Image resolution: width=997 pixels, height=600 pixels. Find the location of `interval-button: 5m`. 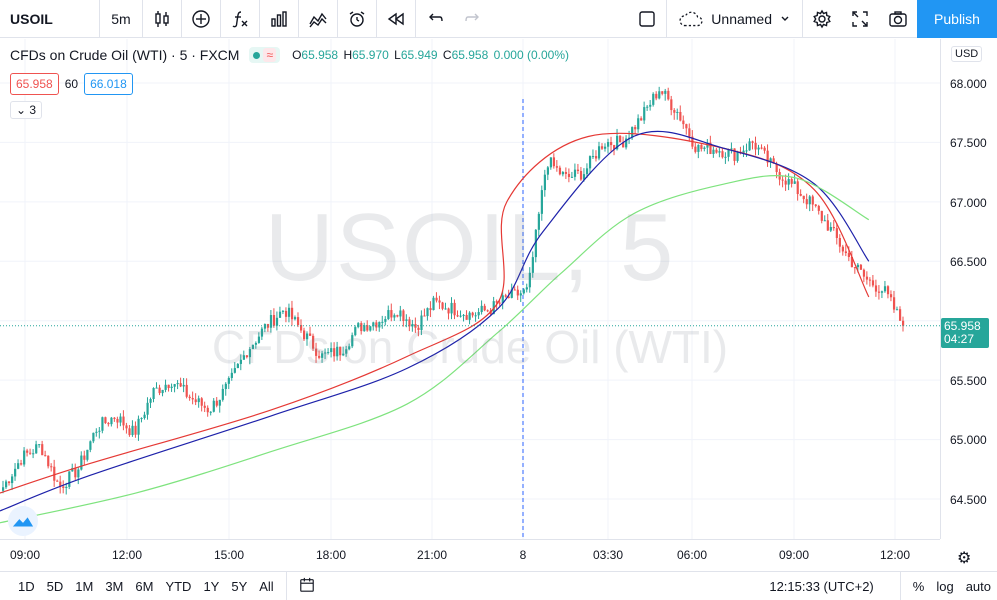

interval-button: 5m is located at coordinates (121, 18).